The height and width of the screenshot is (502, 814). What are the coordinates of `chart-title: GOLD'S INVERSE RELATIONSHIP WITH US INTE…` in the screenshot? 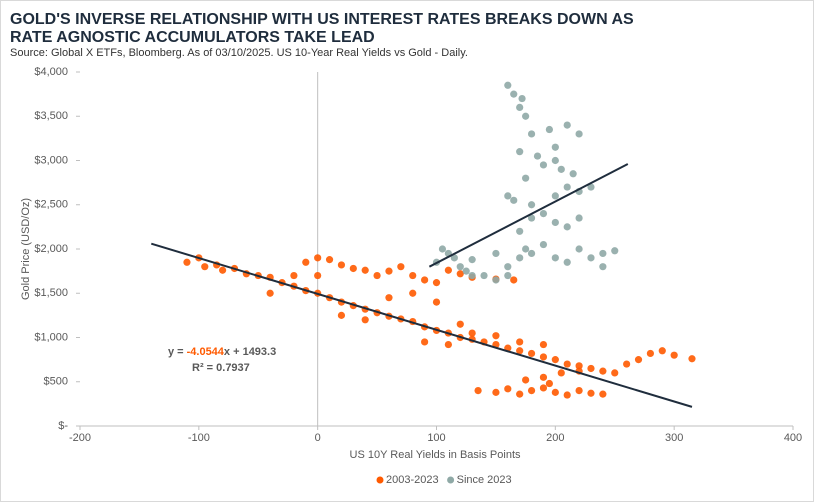 It's located at (322, 19).